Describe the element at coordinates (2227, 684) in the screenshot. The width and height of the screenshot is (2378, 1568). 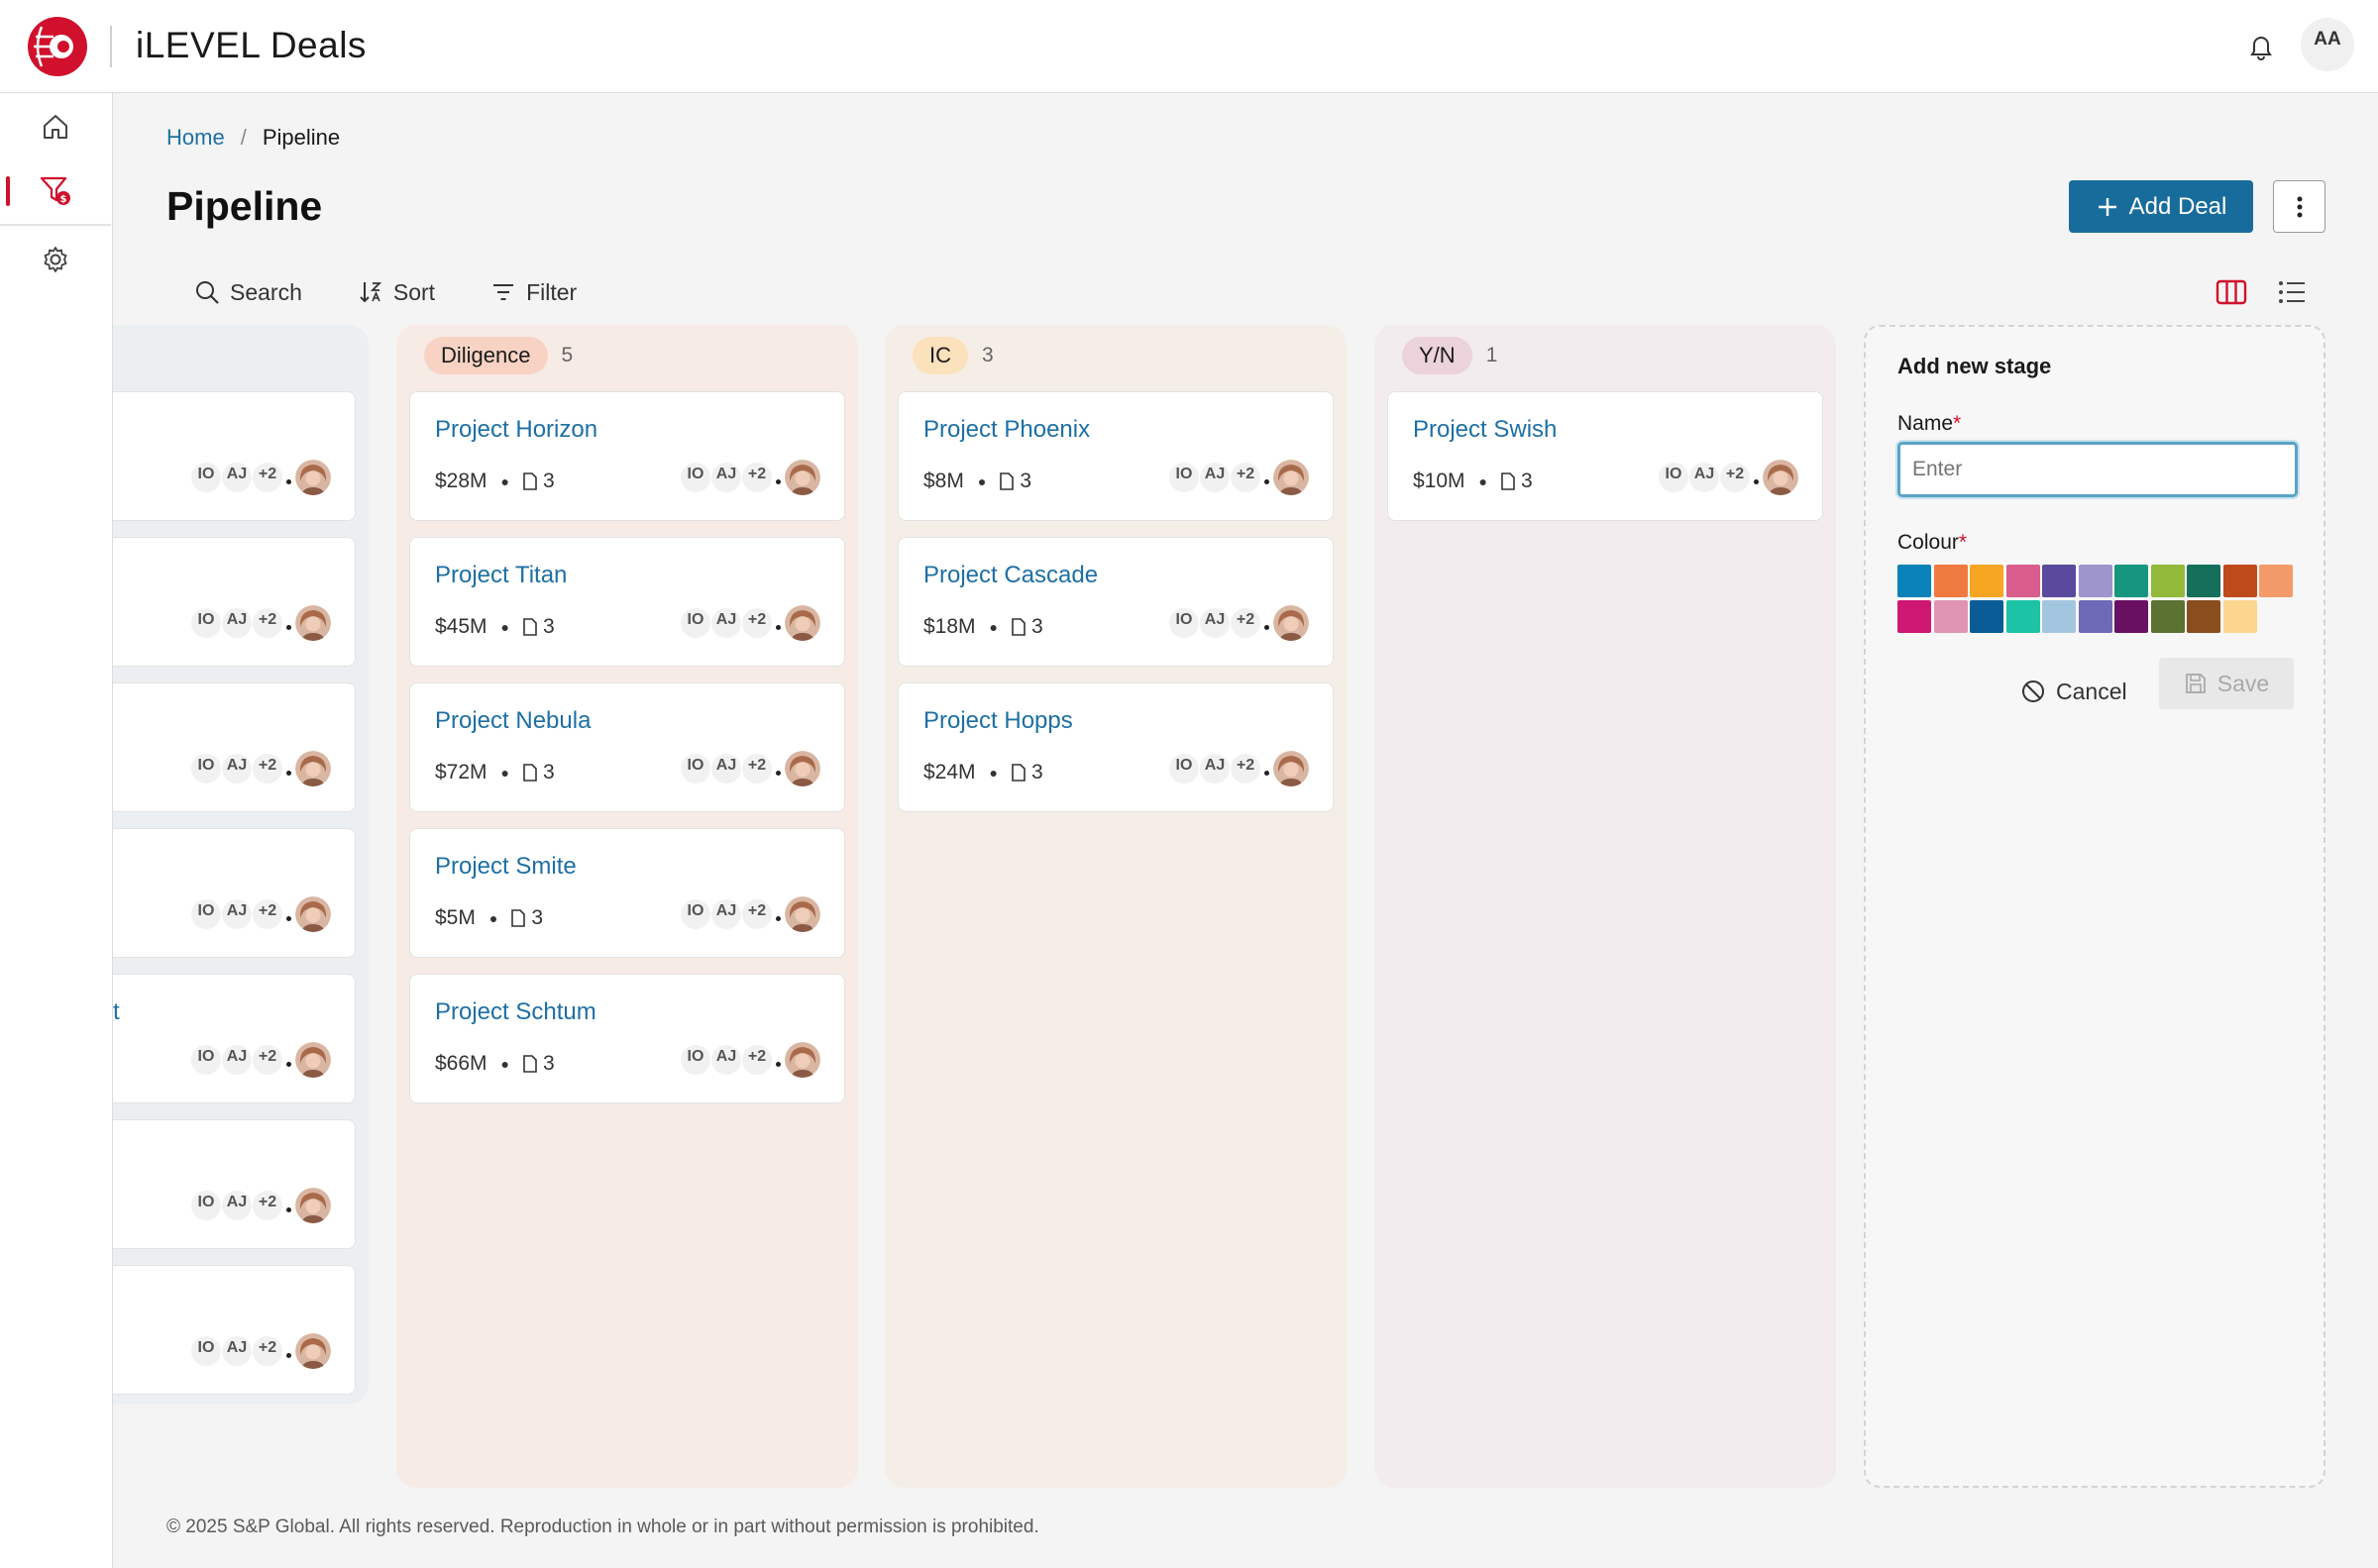
I see `save-button: Save` at that location.